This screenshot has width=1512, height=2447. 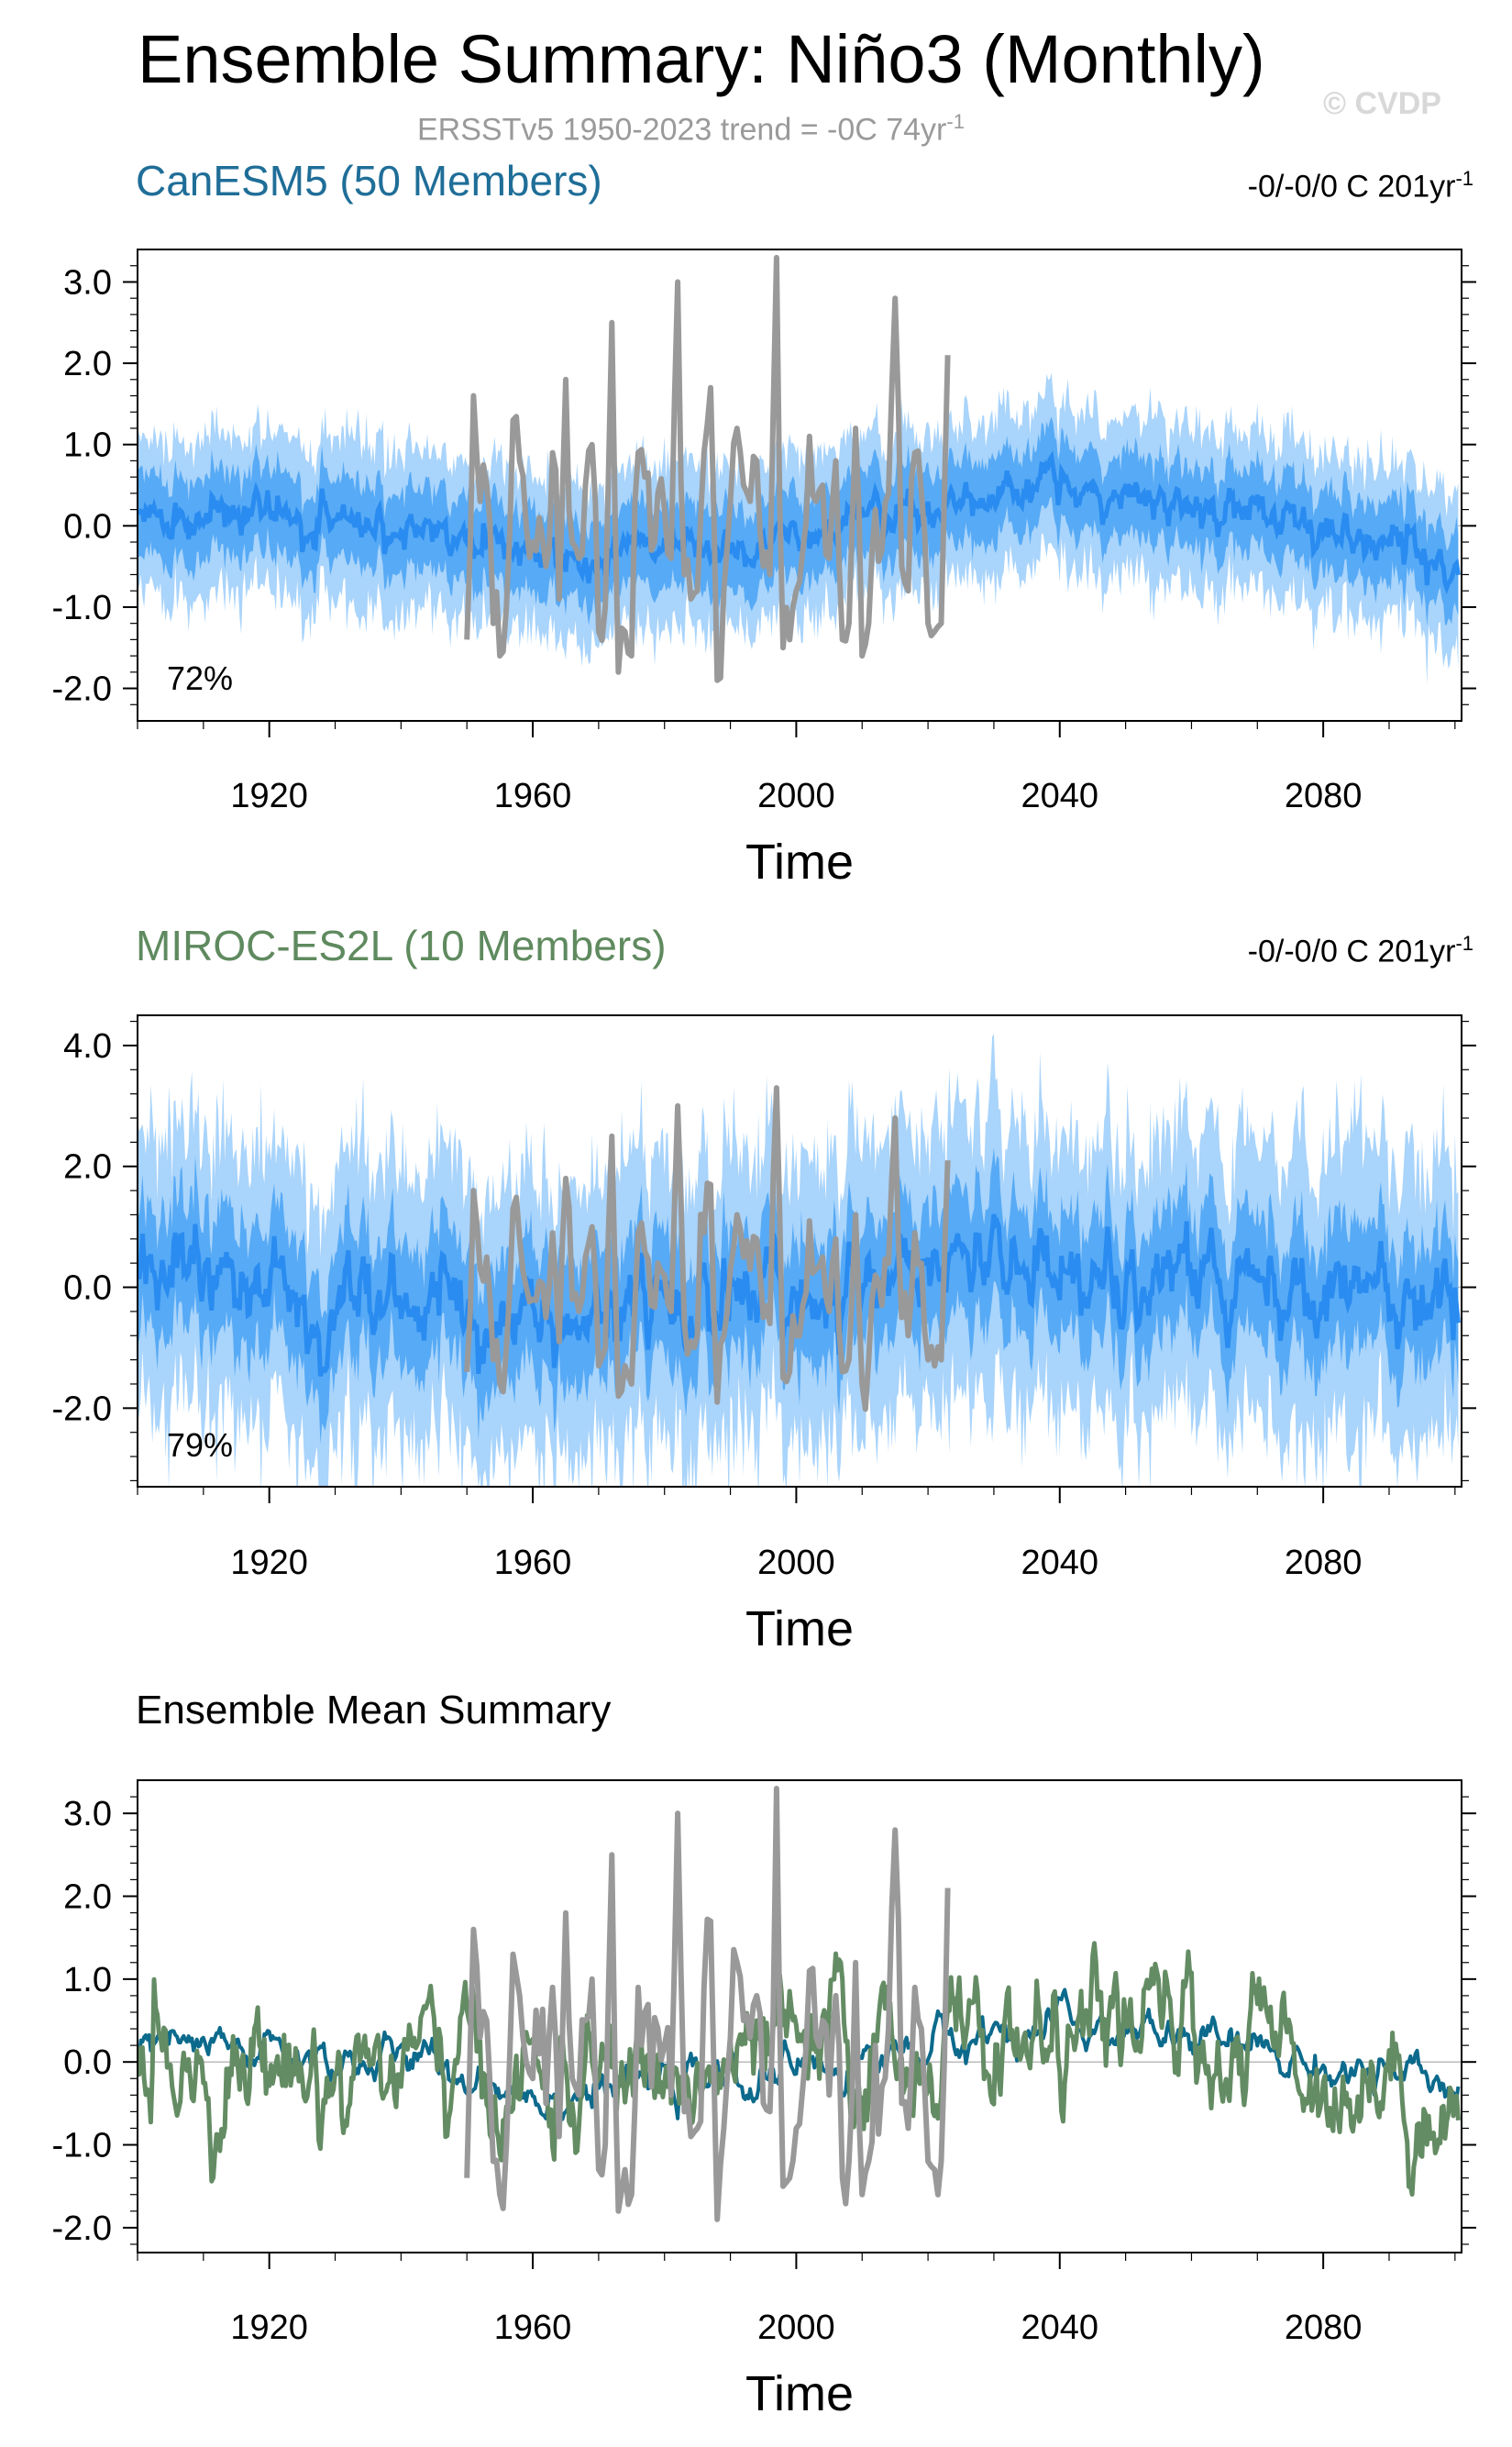 What do you see at coordinates (682, 130) in the screenshot?
I see `obs-trend-text: ERSSTv5 1950-2023 trend = -0C 74yr` at bounding box center [682, 130].